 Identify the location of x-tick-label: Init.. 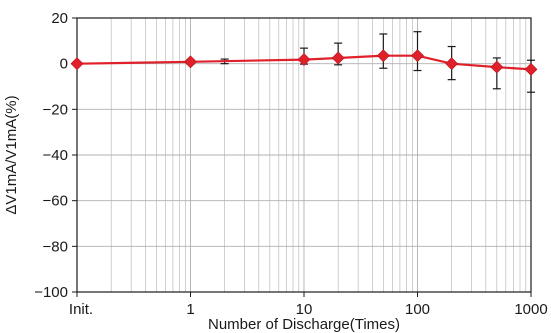
(81, 309).